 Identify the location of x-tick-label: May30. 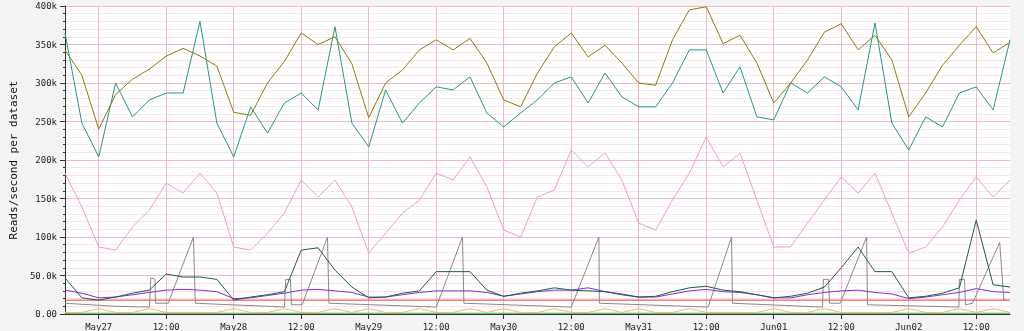
(504, 326).